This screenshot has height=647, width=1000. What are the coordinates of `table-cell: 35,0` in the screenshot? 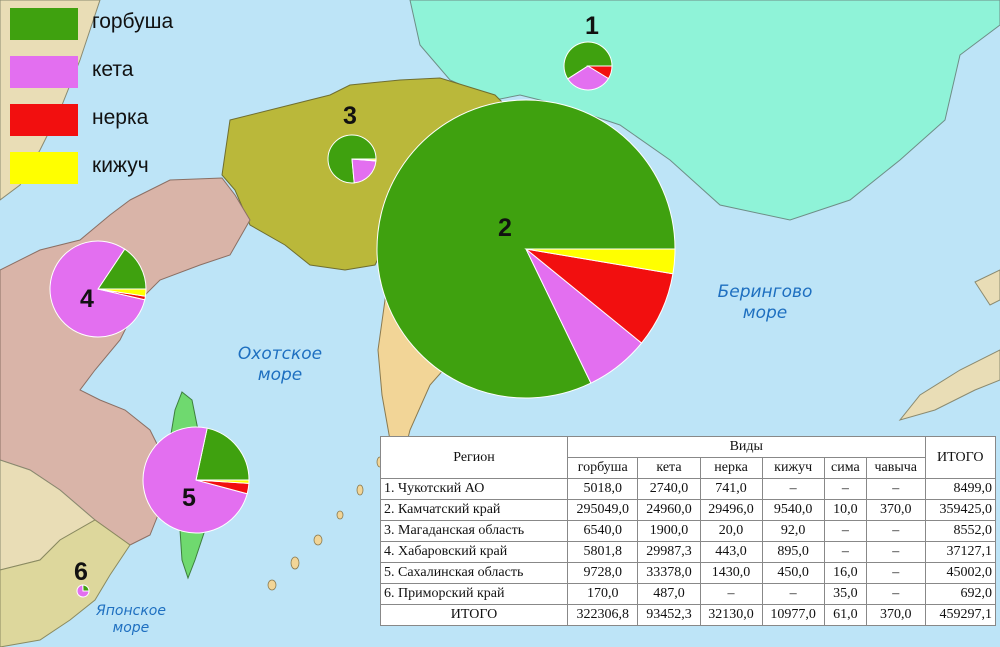 It's located at (845, 594).